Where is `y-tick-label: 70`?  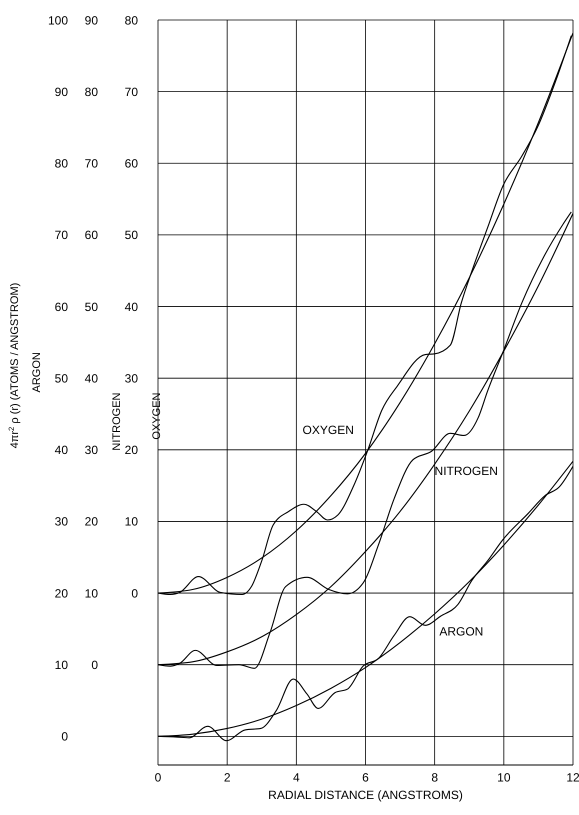 y-tick-label: 70 is located at coordinates (61, 235).